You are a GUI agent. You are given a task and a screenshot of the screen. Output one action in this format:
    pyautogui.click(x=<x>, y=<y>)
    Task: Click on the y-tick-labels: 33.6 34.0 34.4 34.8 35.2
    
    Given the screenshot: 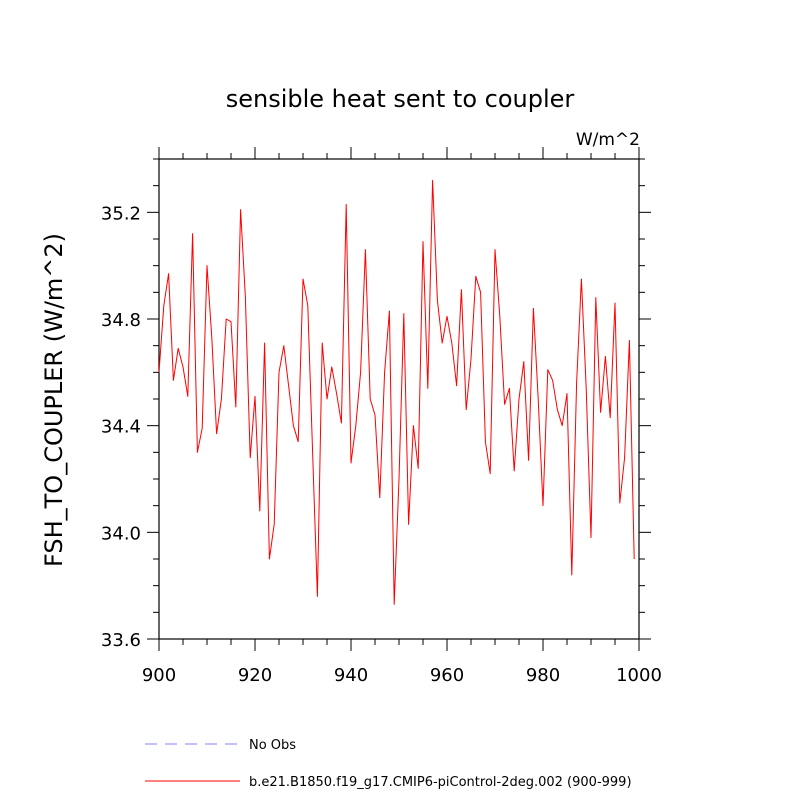 What is the action you would take?
    pyautogui.click(x=121, y=427)
    